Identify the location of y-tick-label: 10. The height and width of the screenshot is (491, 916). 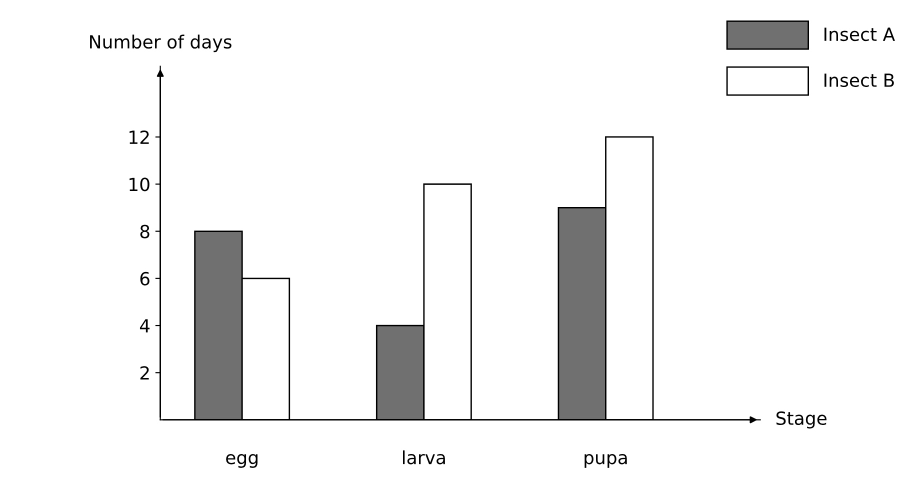
(140, 185).